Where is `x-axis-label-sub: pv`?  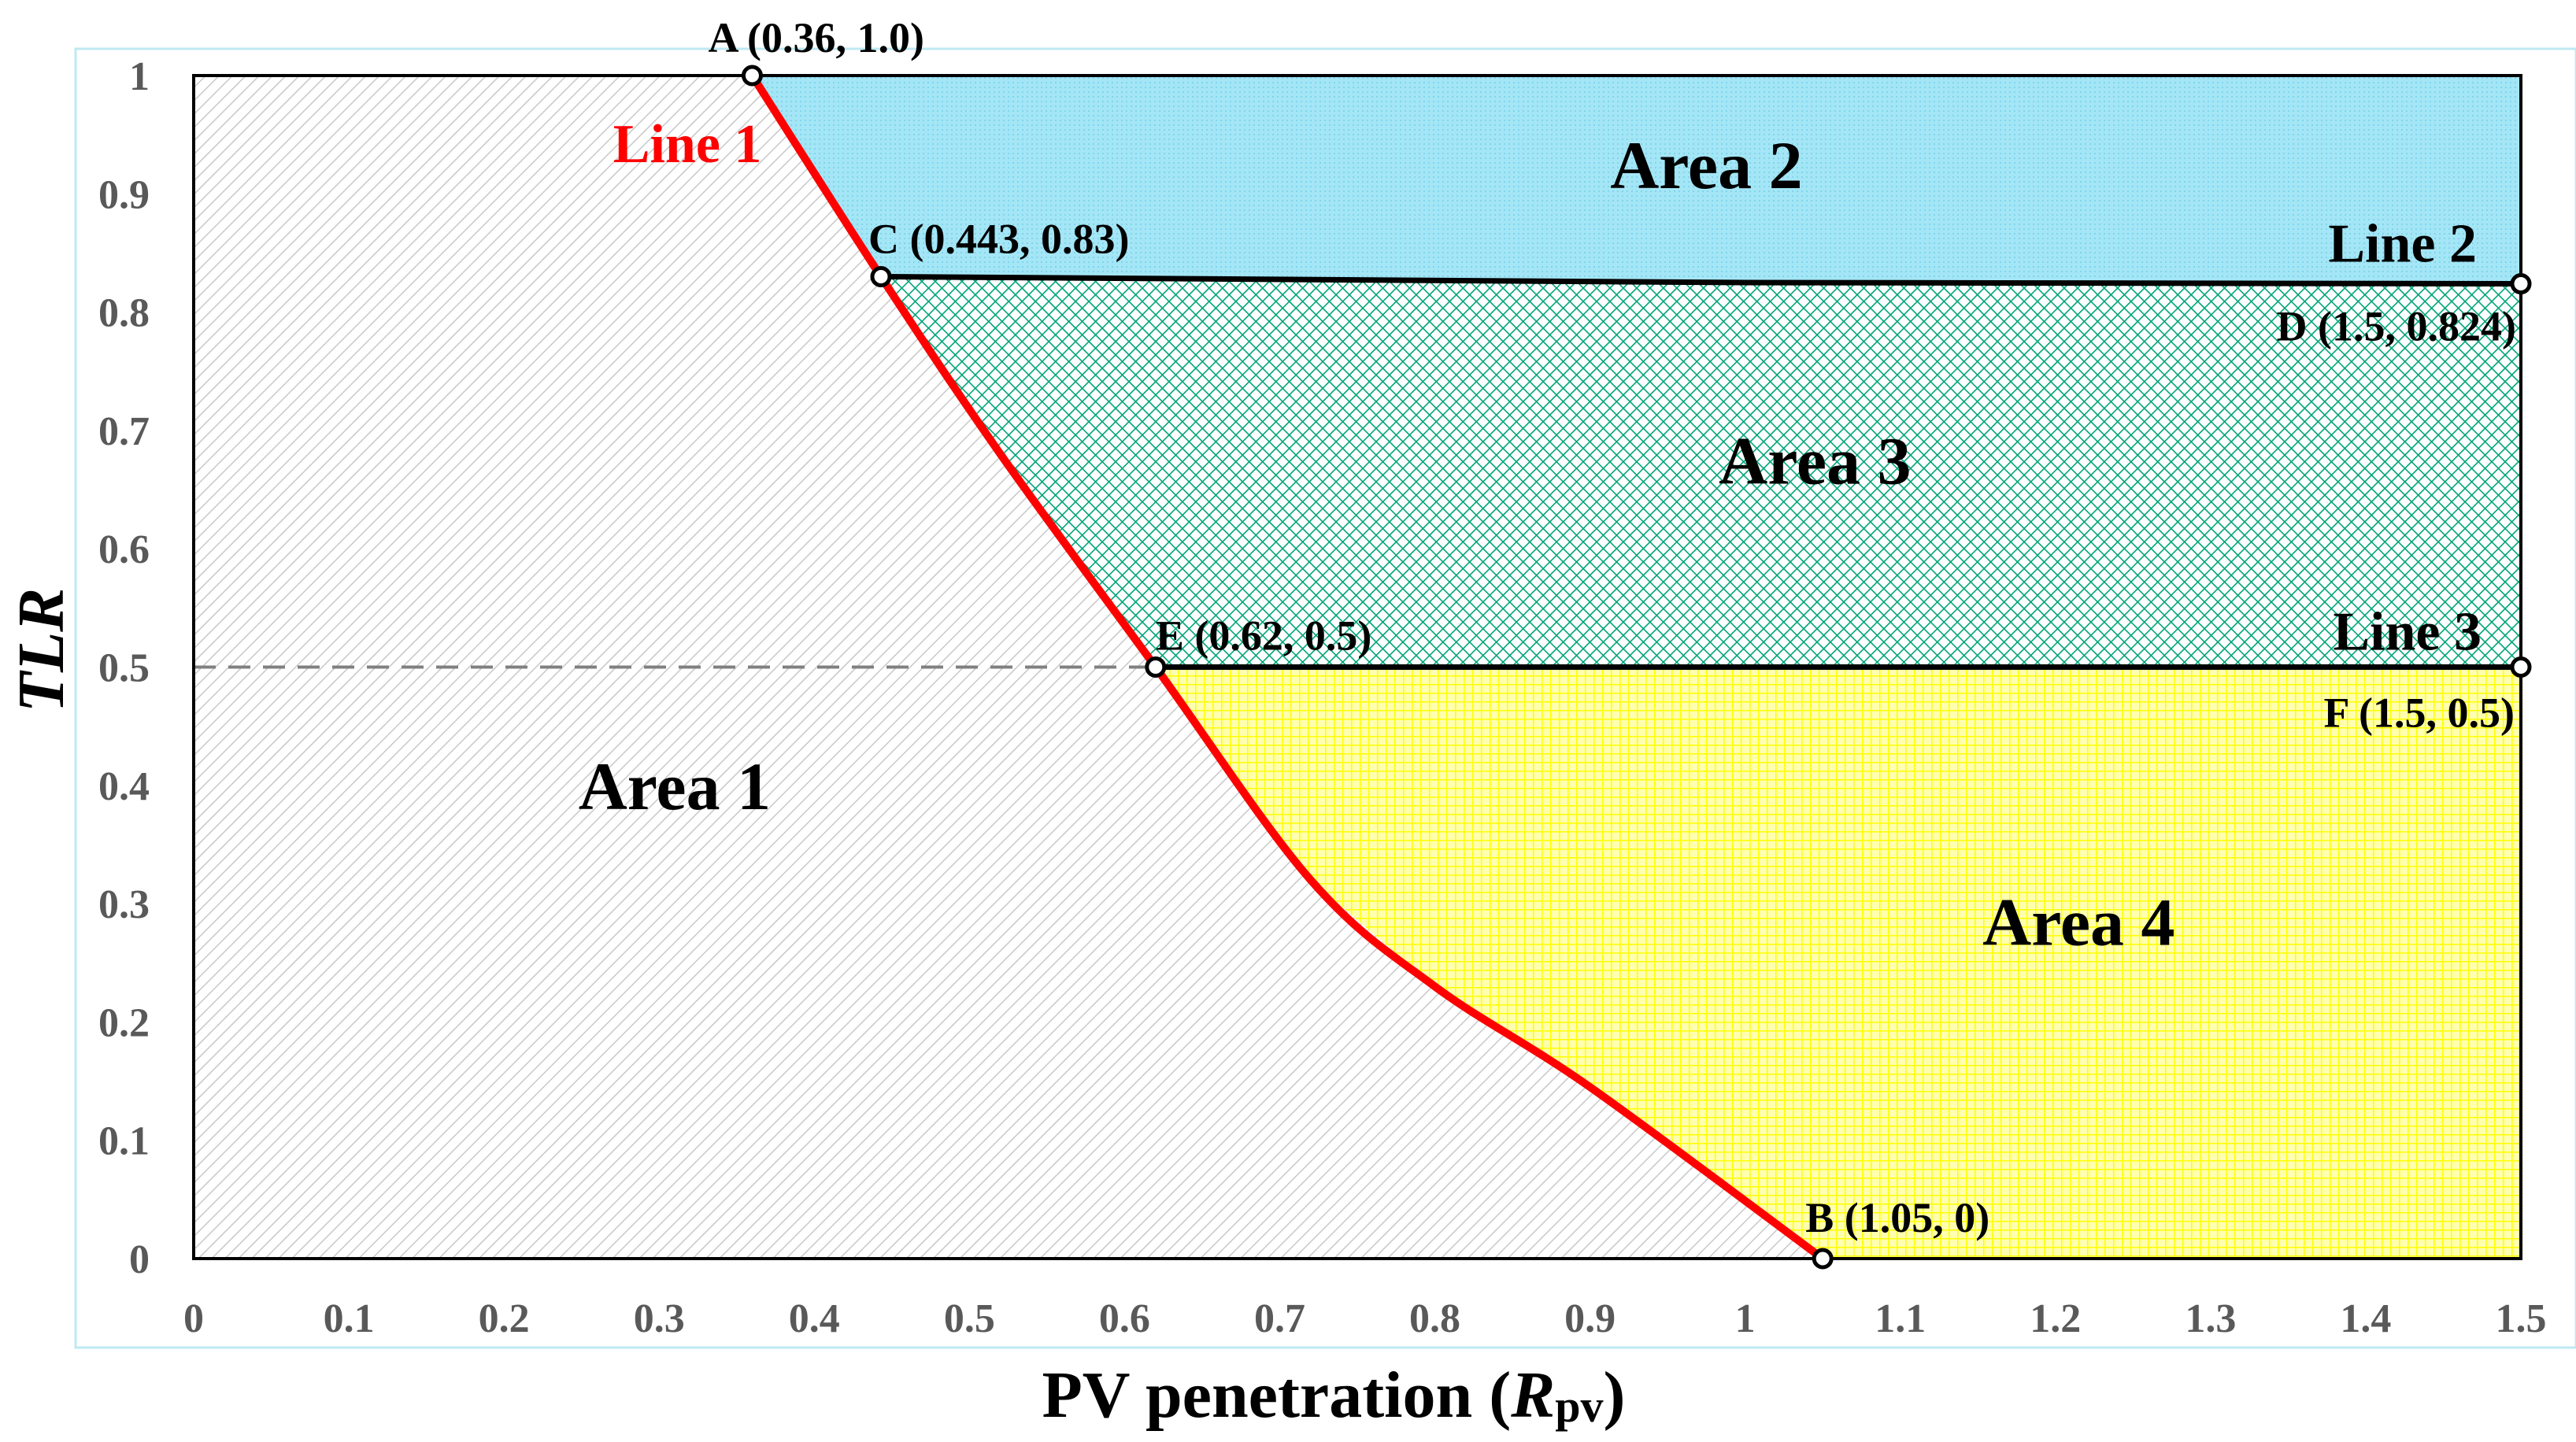
x-axis-label-sub: pv is located at coordinates (1579, 1407).